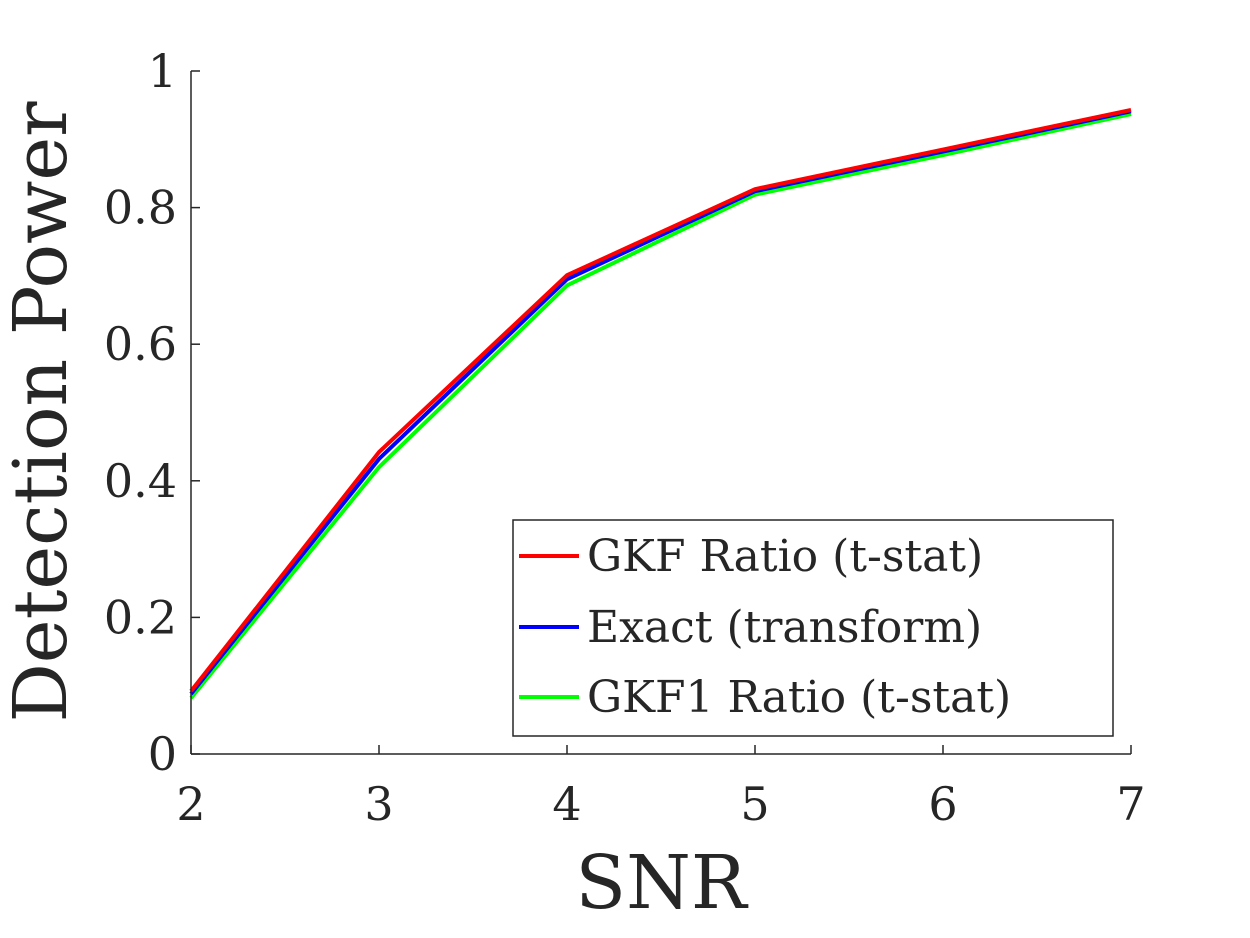 The image size is (1250, 938). I want to click on legend-box, so click(813, 628).